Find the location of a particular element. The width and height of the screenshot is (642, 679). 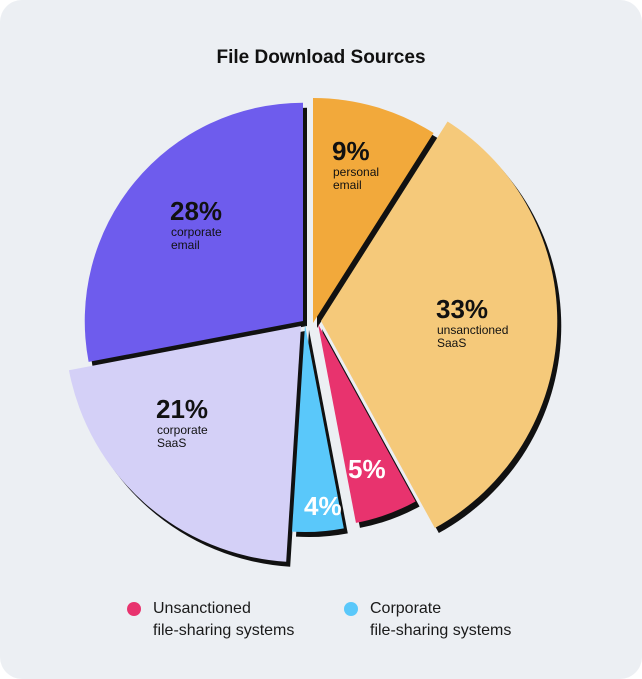

chart-title: File Download Sources is located at coordinates (321, 57).